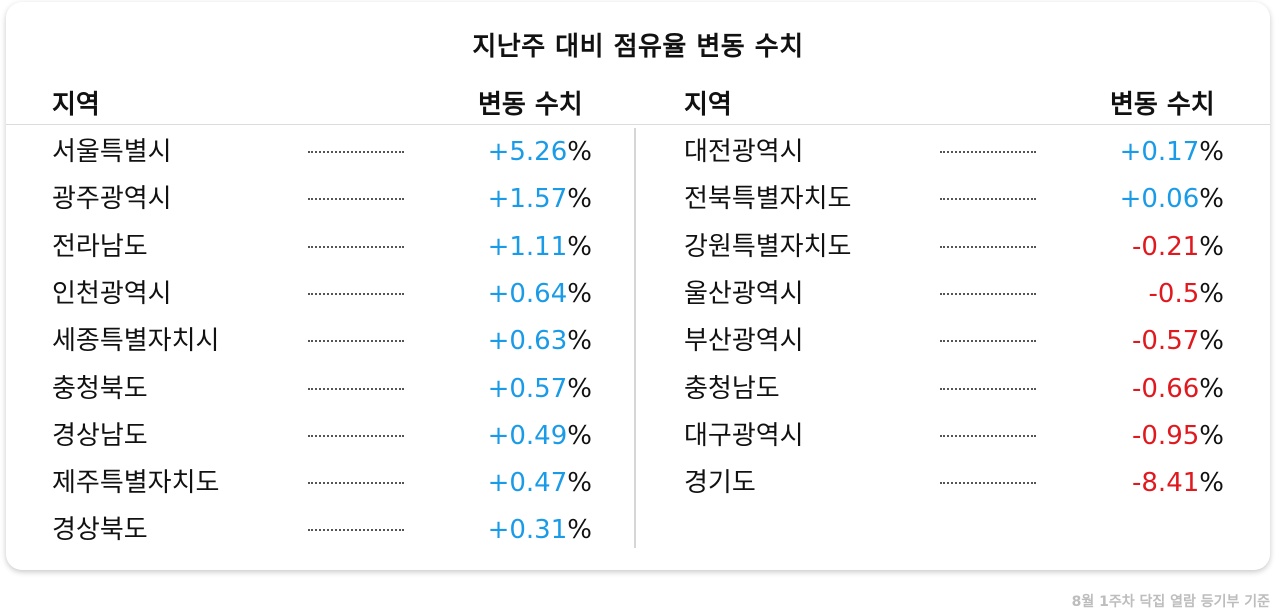 This screenshot has height=615, width=1280. I want to click on region-row: 경기도 -8.41%, so click(954, 483).